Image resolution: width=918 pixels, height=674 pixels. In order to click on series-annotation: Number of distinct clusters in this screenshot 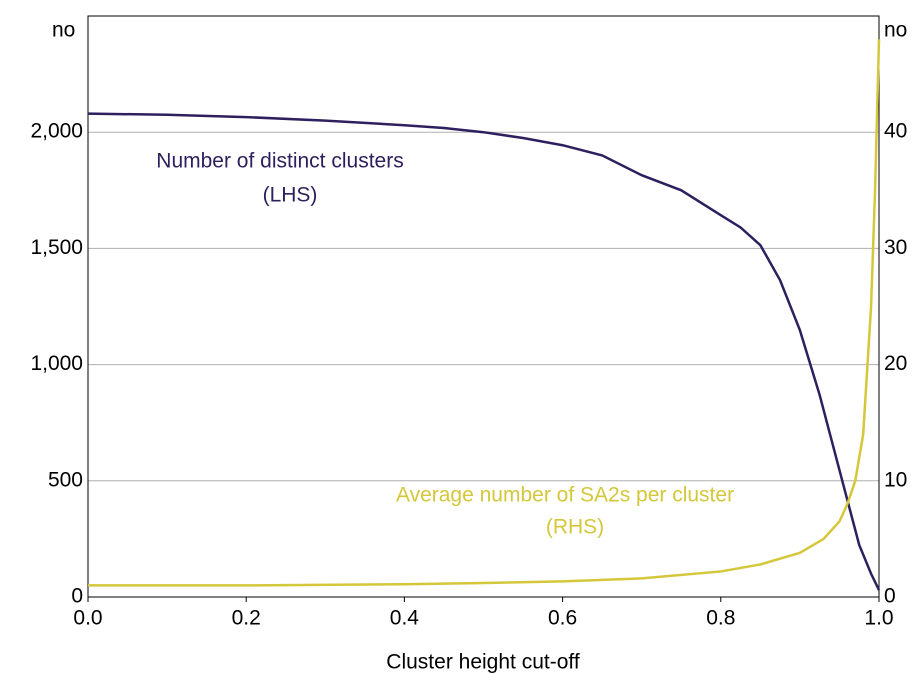, I will do `click(279, 161)`.